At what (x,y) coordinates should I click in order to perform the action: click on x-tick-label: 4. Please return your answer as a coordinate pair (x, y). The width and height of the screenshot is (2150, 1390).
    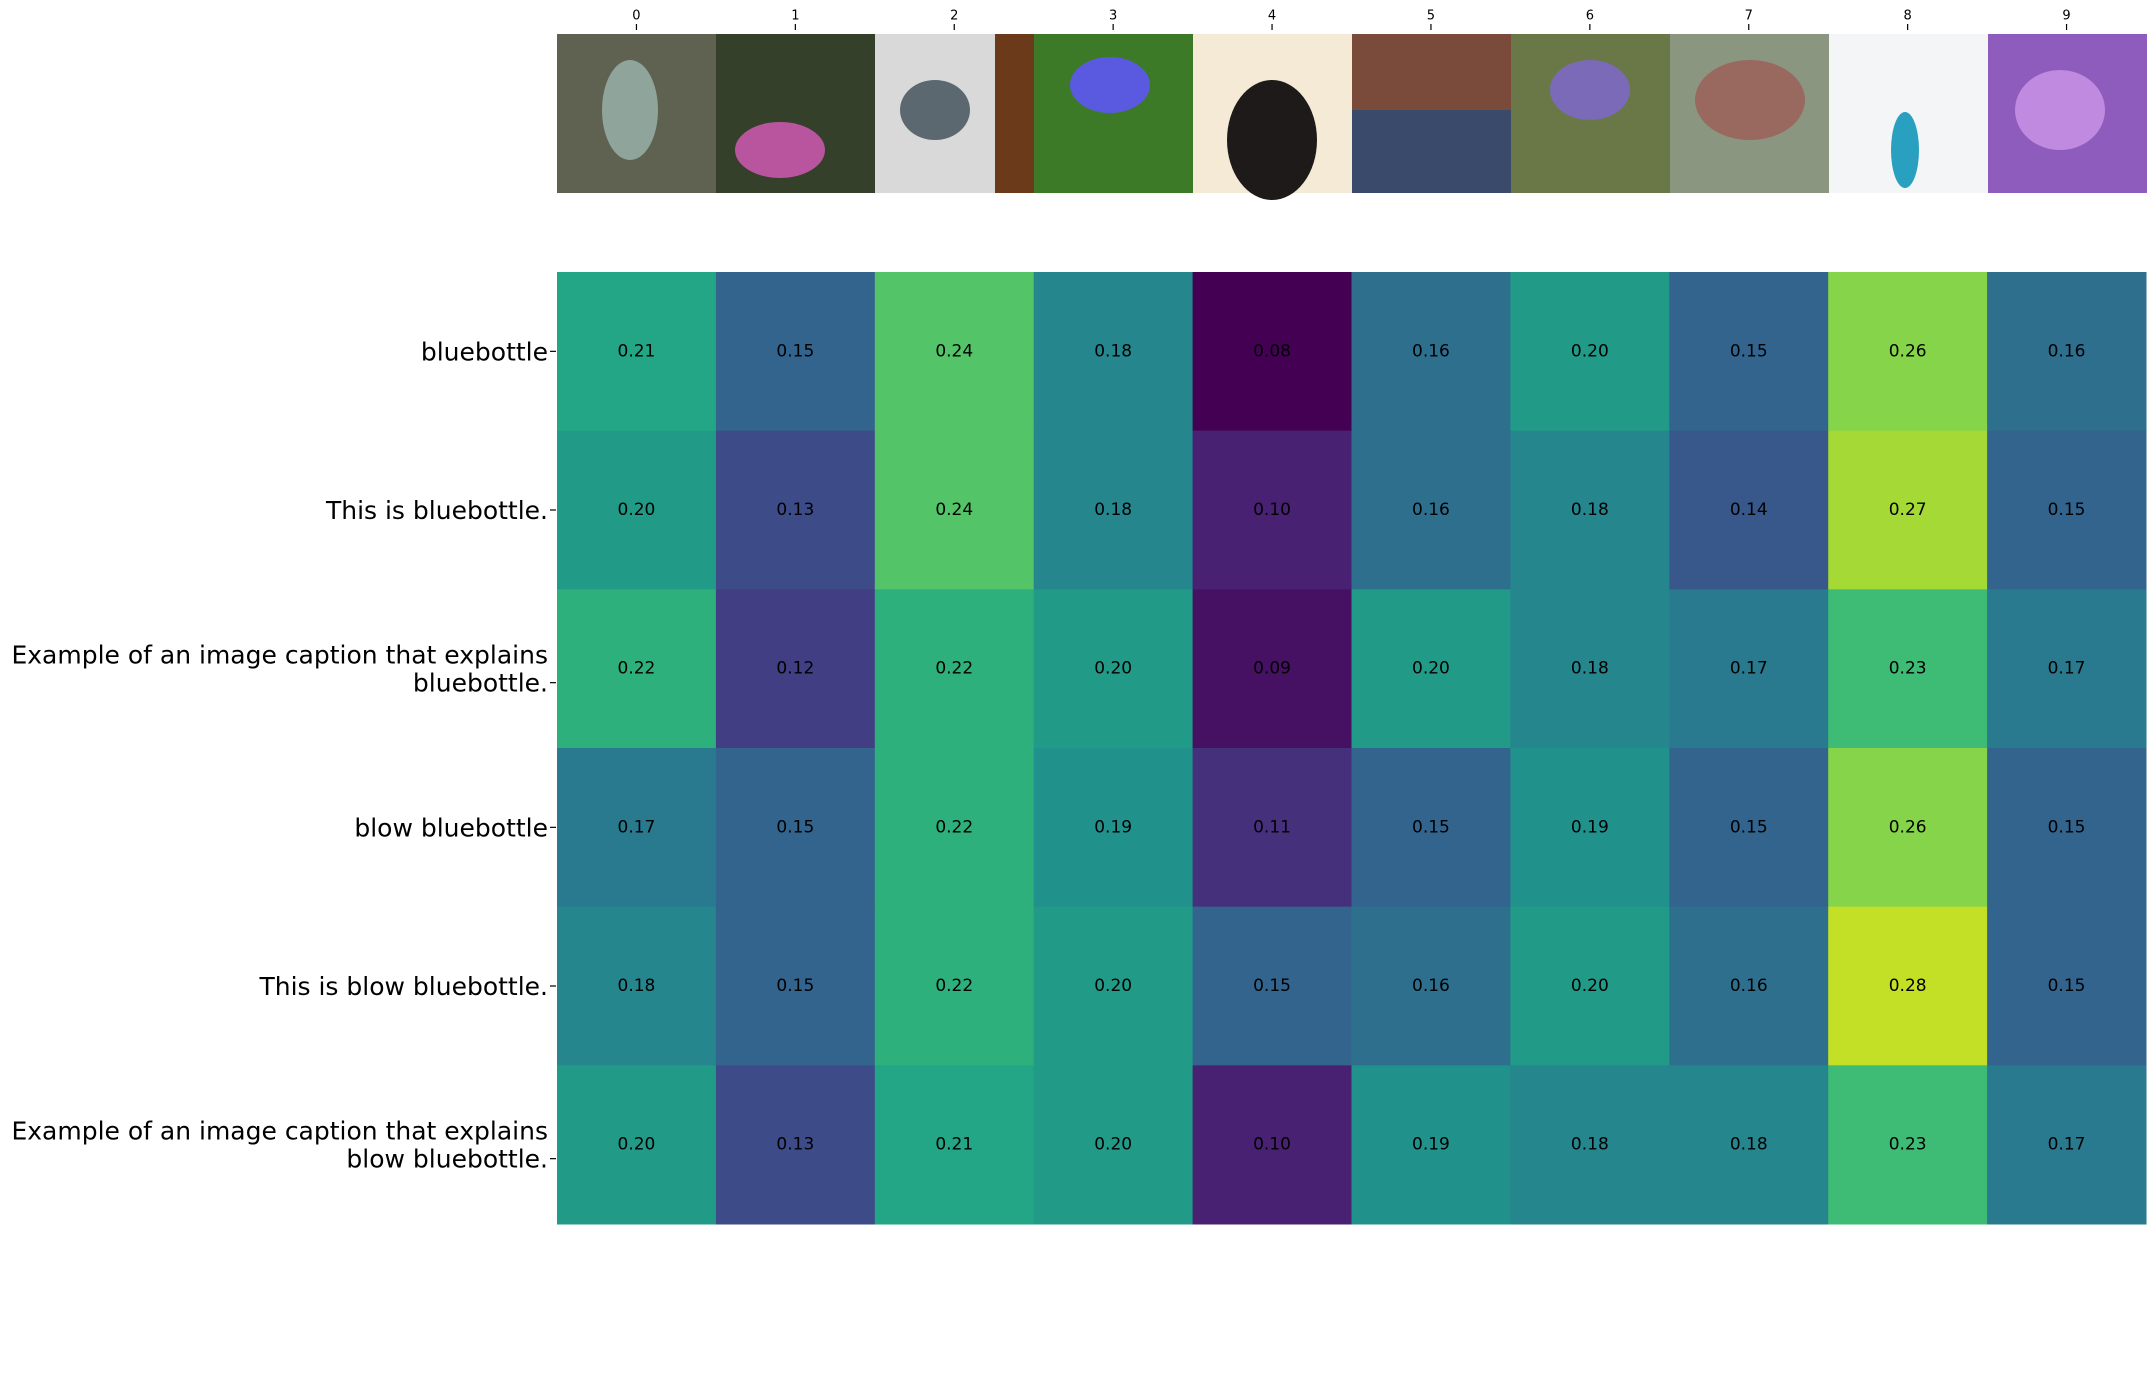
    Looking at the image, I should click on (1272, 16).